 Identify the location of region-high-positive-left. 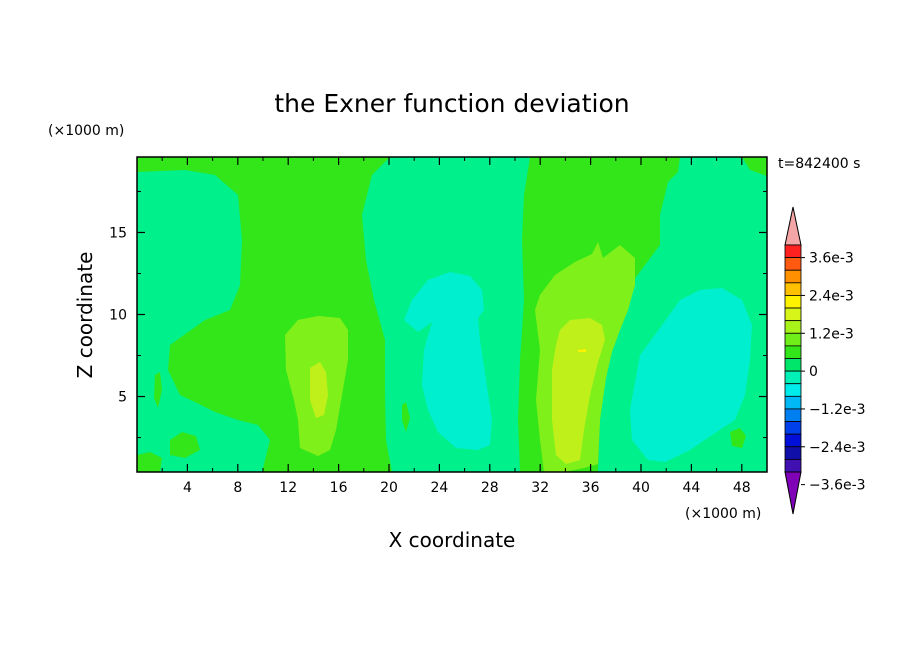
(319, 390).